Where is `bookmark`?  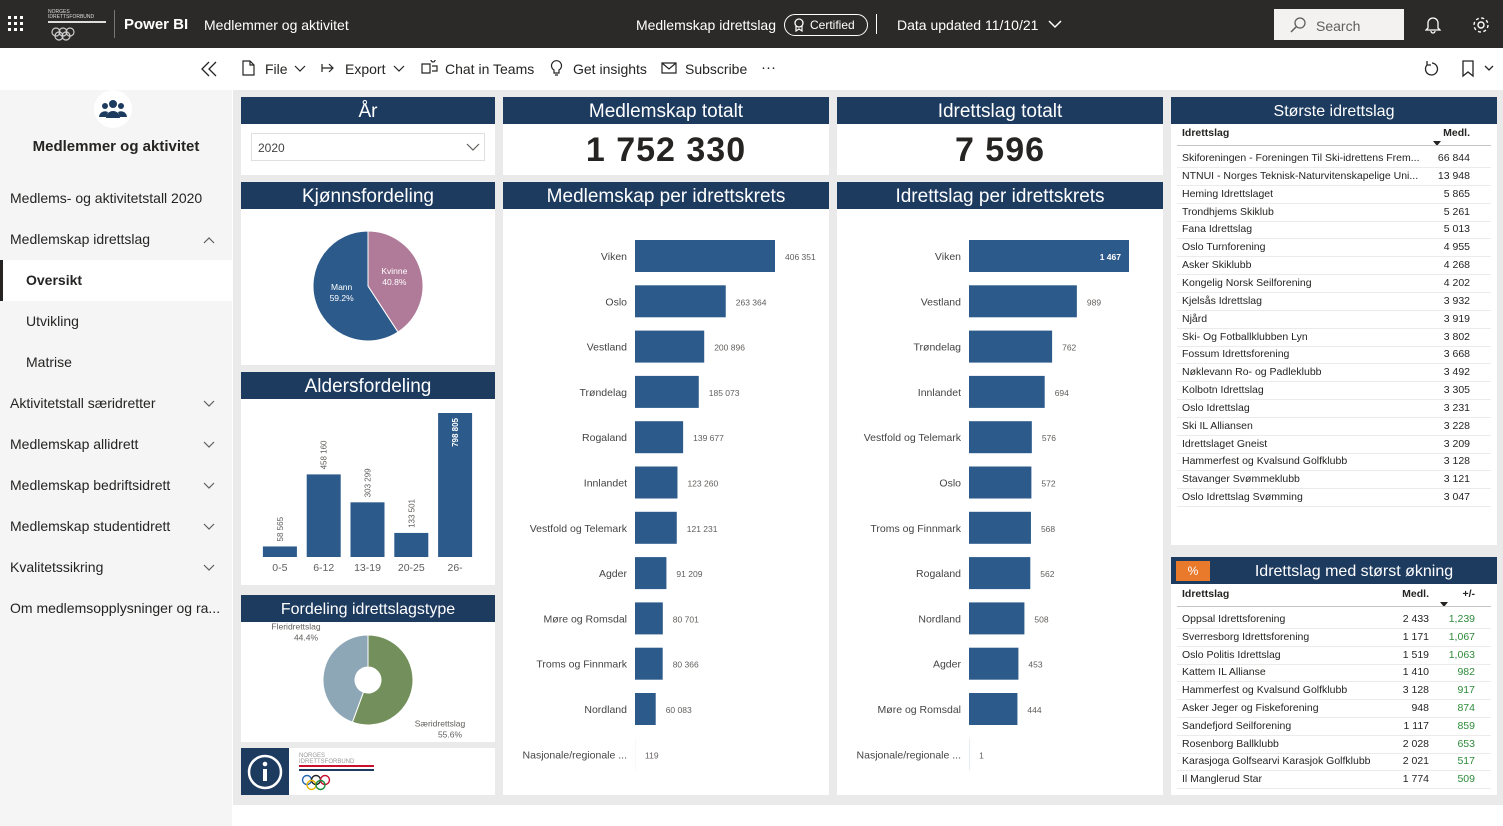
bookmark is located at coordinates (1480, 69).